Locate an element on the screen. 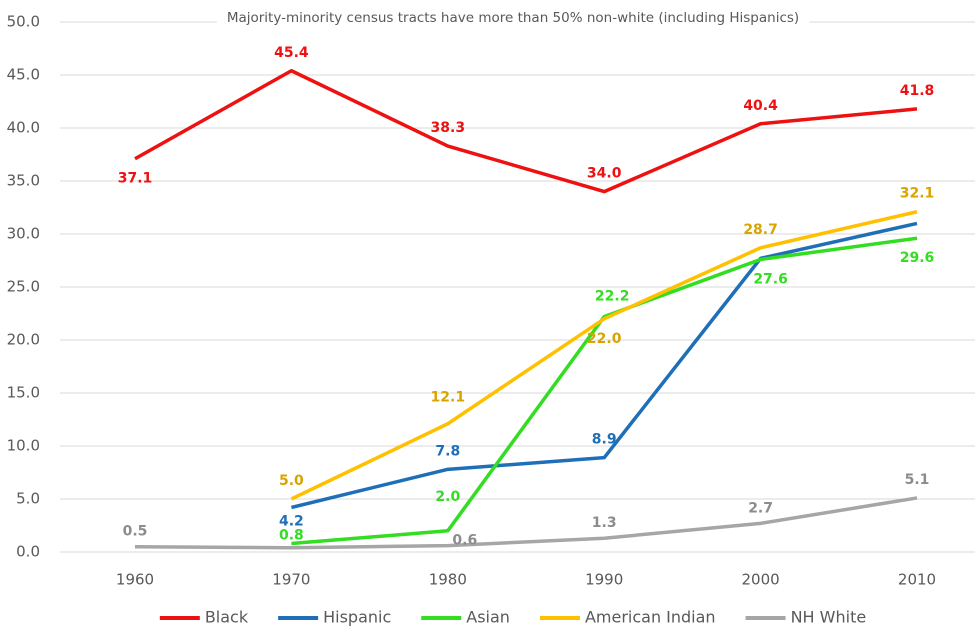 Image resolution: width=980 pixels, height=627 pixels. x-tick-label: 2010 is located at coordinates (917, 580).